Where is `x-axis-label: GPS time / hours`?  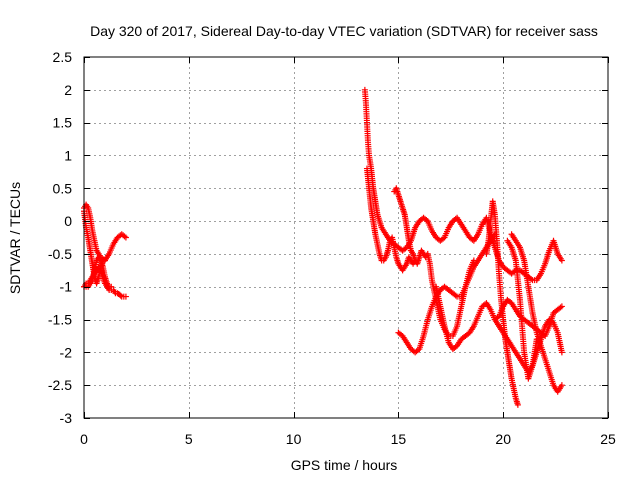 x-axis-label: GPS time / hours is located at coordinates (344, 465).